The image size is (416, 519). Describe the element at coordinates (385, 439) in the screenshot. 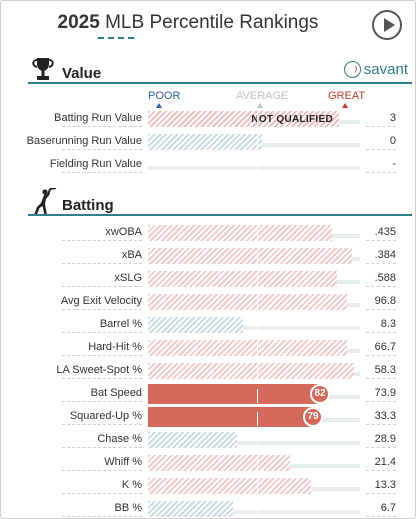

I see `metric-value: 28.9` at that location.